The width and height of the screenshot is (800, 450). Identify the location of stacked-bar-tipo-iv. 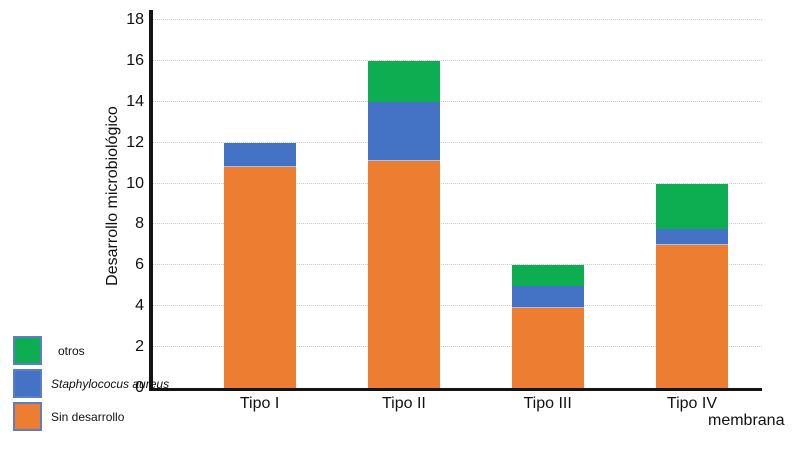
(691, 204).